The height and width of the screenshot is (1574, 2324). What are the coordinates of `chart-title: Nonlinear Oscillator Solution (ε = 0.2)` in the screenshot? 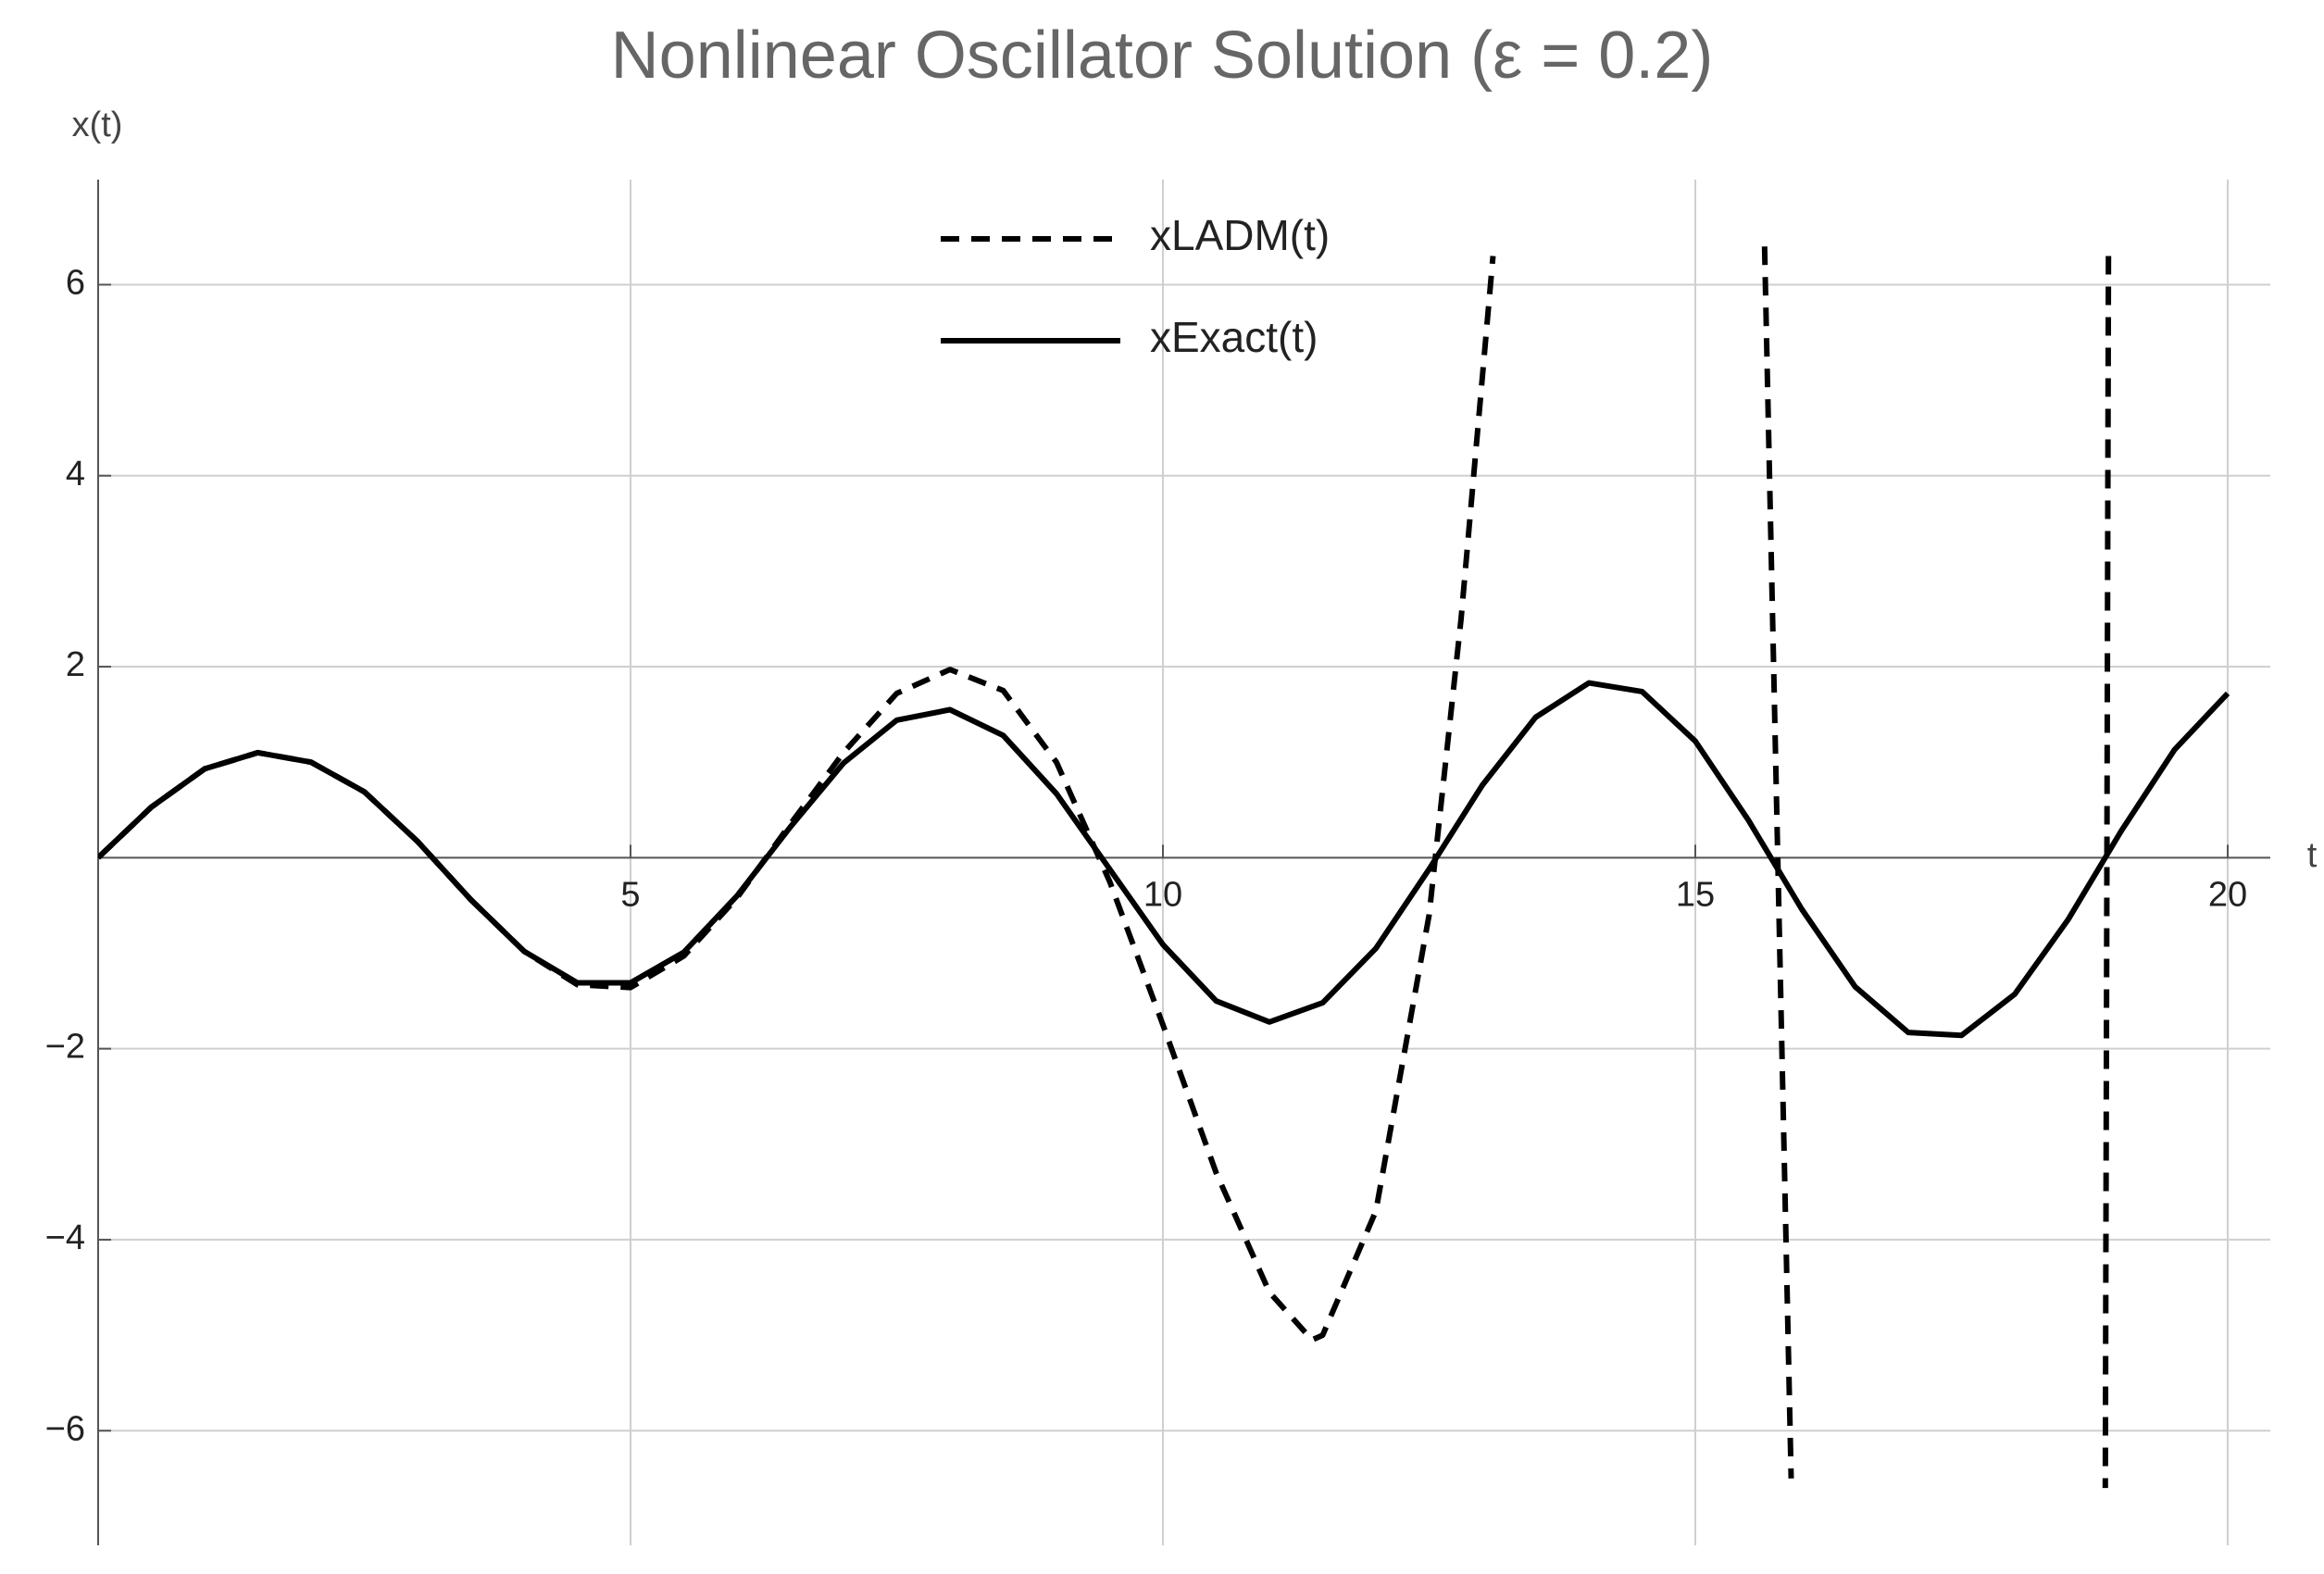 It's located at (1162, 56).